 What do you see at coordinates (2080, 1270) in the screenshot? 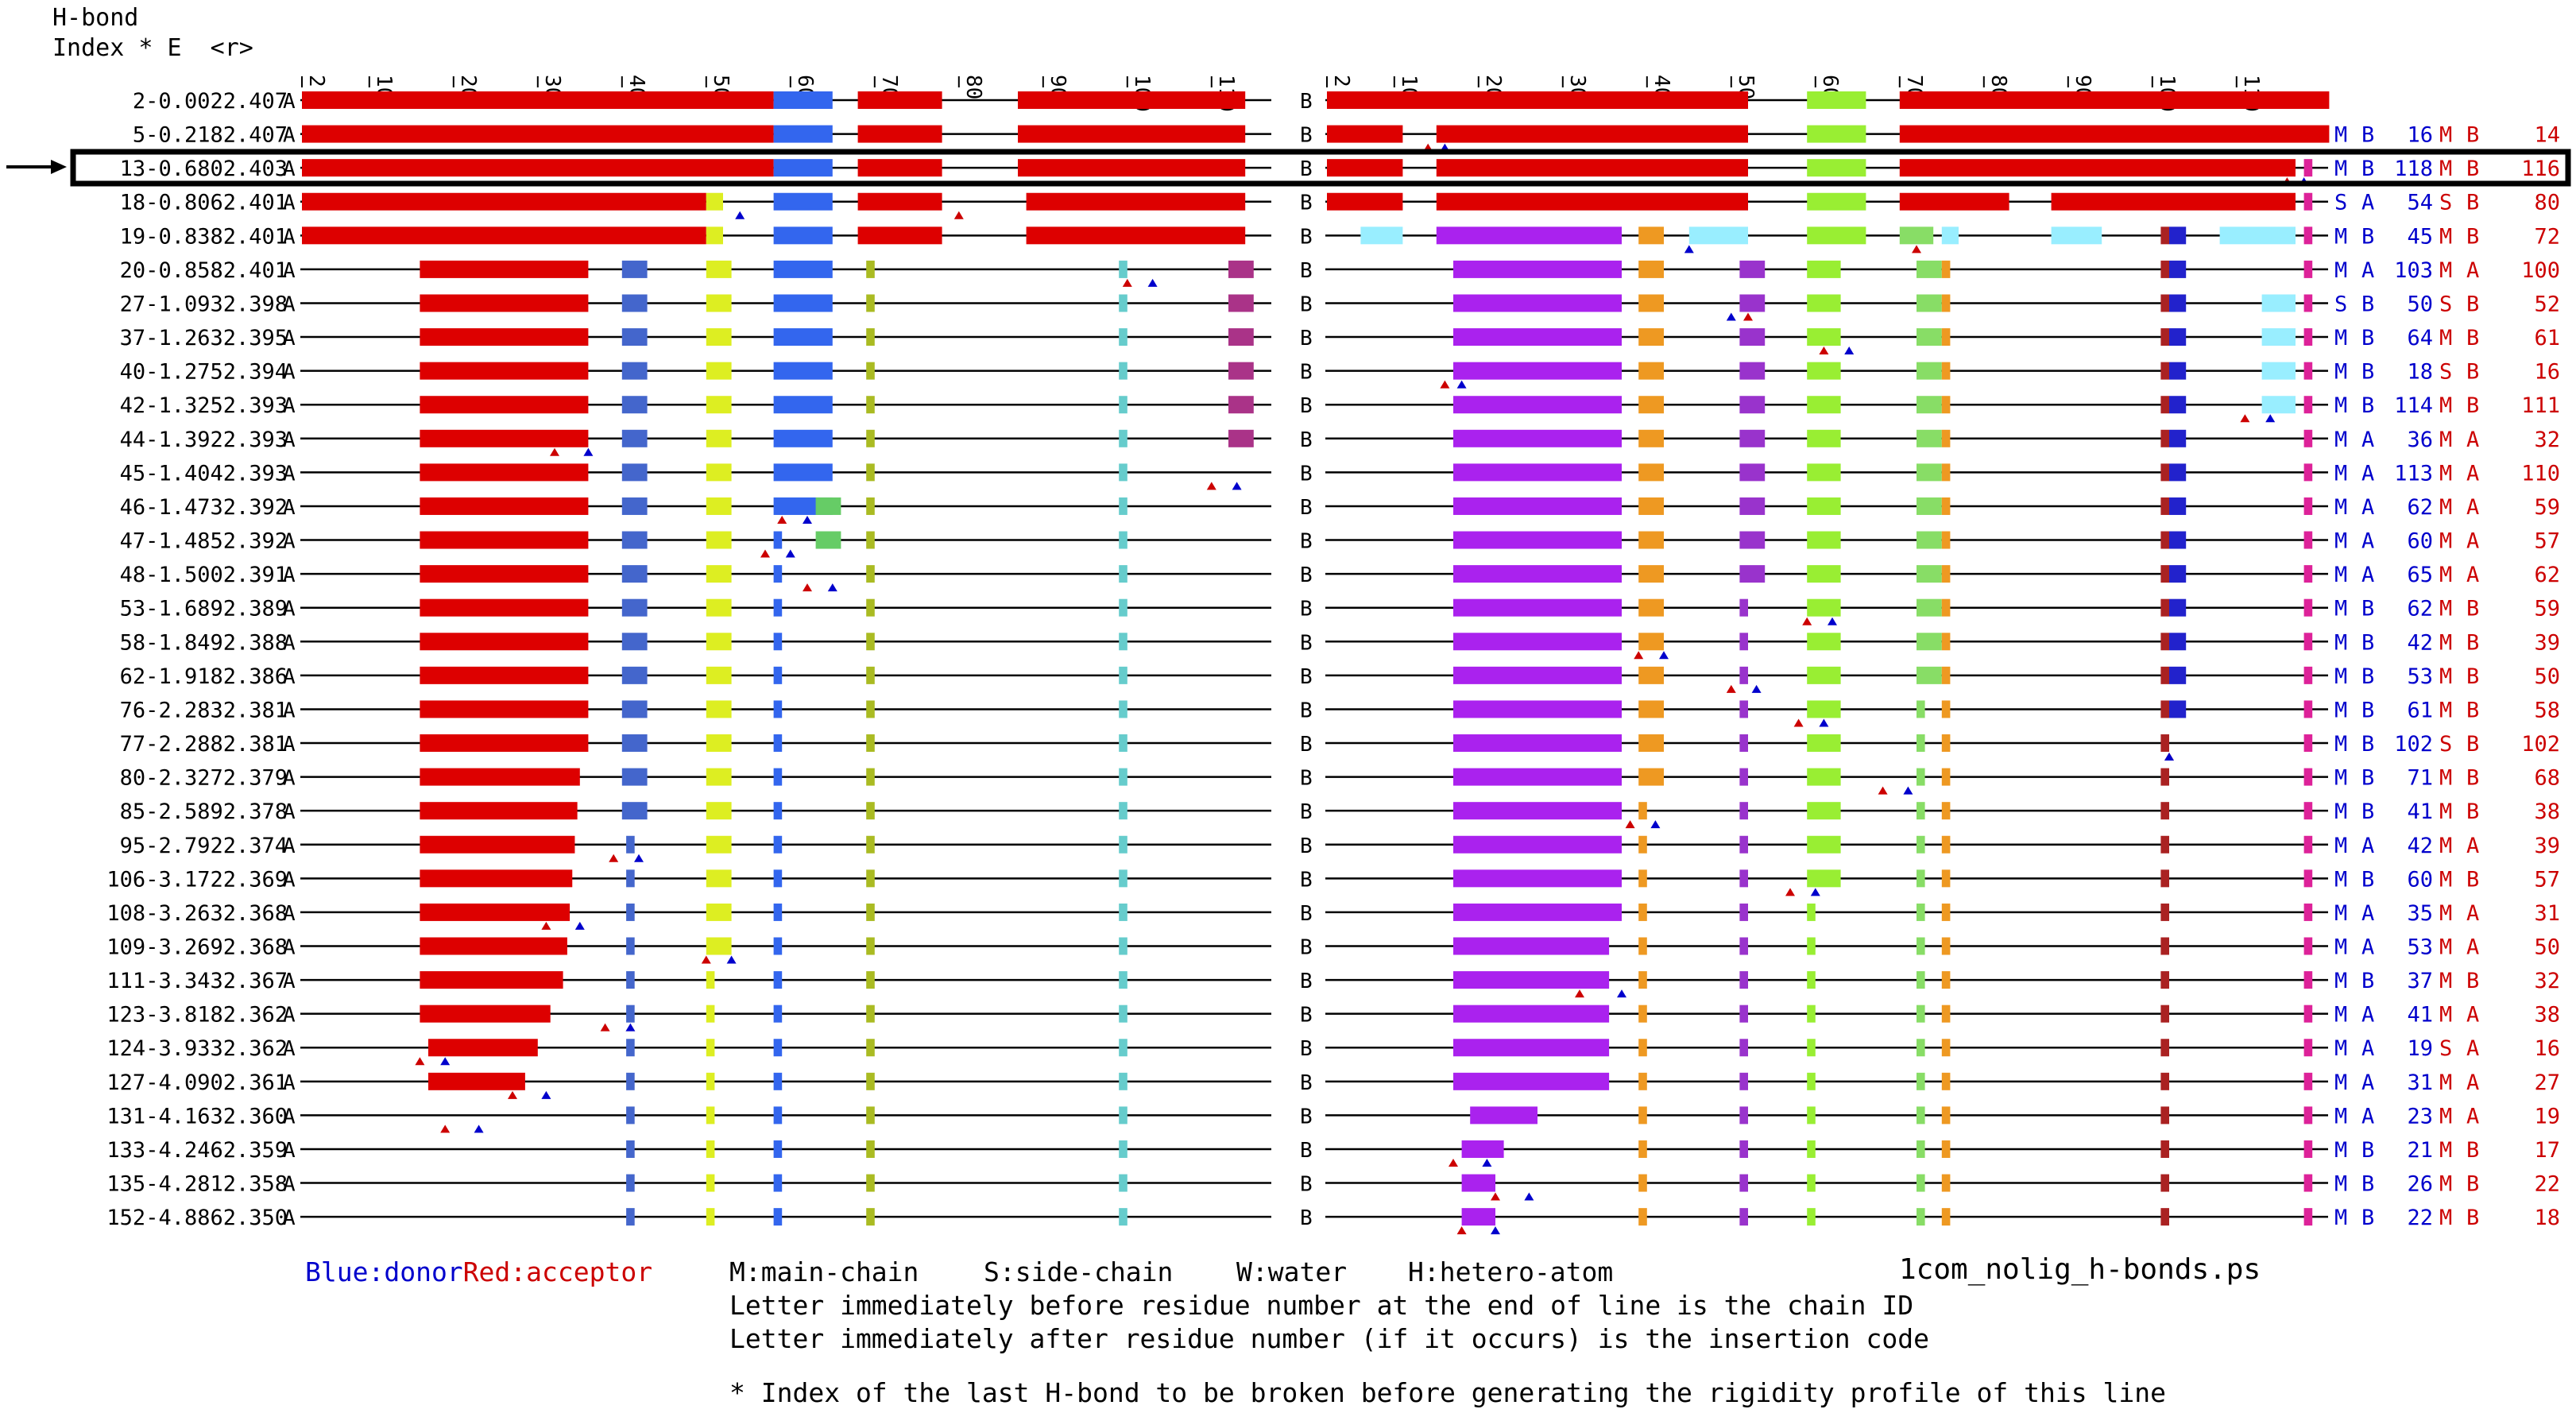
I see `output-filename: 1com_nolig_h-bonds.ps` at bounding box center [2080, 1270].